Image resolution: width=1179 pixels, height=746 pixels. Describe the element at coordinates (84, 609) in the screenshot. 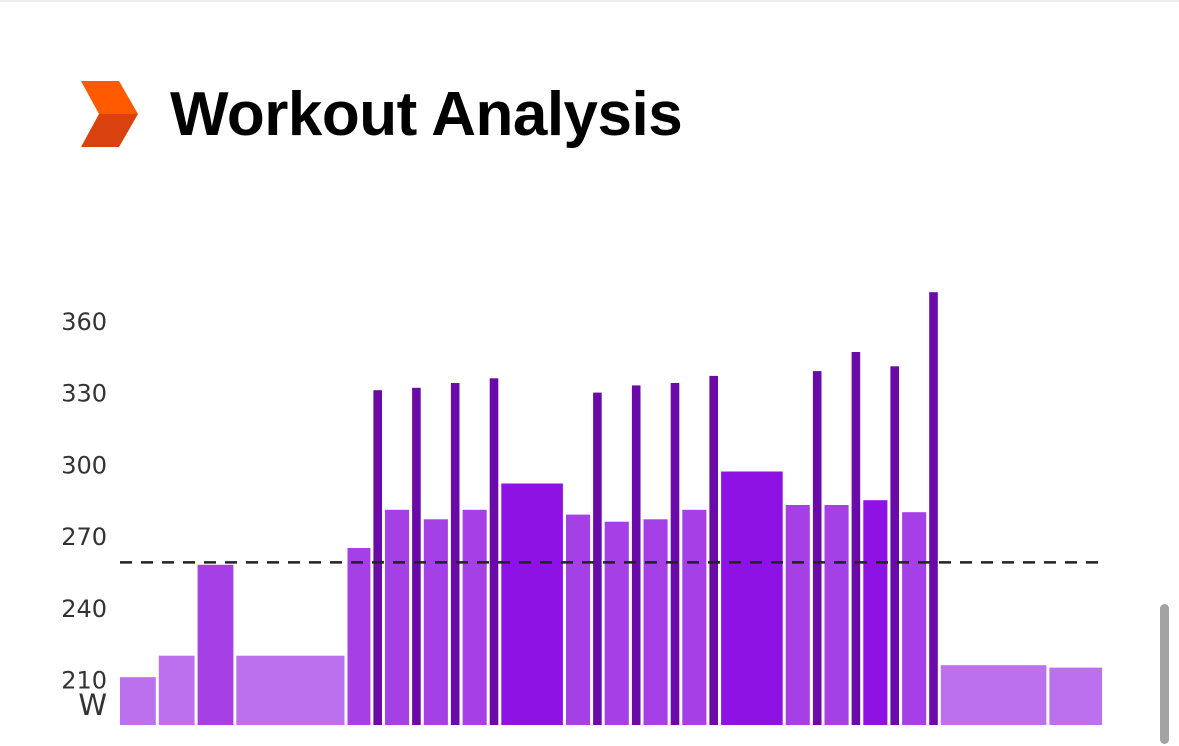

I see `y-tick-label: 240` at that location.